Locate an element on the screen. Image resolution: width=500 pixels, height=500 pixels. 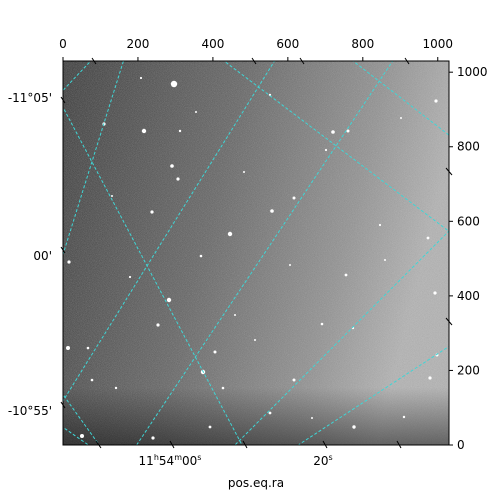
right-axis-tick-label: 200 is located at coordinates (468, 370).